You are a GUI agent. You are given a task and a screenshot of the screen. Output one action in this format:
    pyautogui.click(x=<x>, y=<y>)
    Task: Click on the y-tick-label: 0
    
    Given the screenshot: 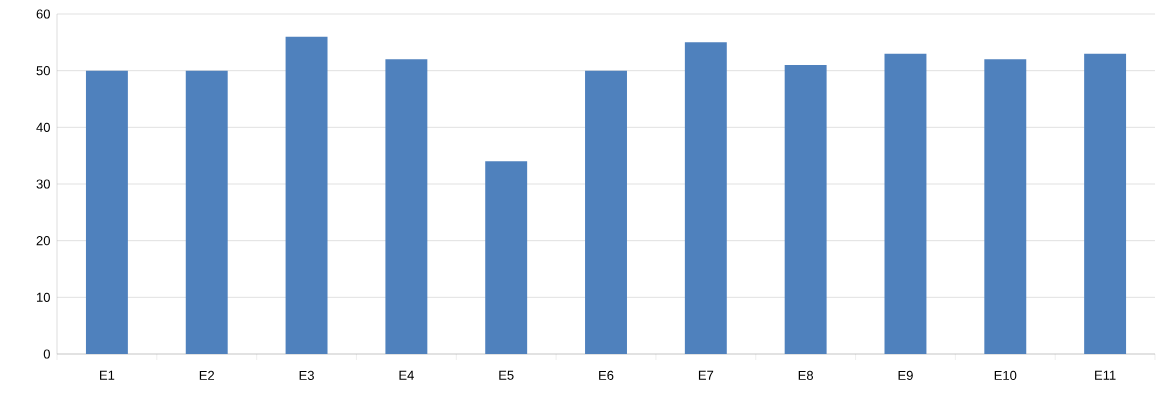 What is the action you would take?
    pyautogui.click(x=46, y=354)
    